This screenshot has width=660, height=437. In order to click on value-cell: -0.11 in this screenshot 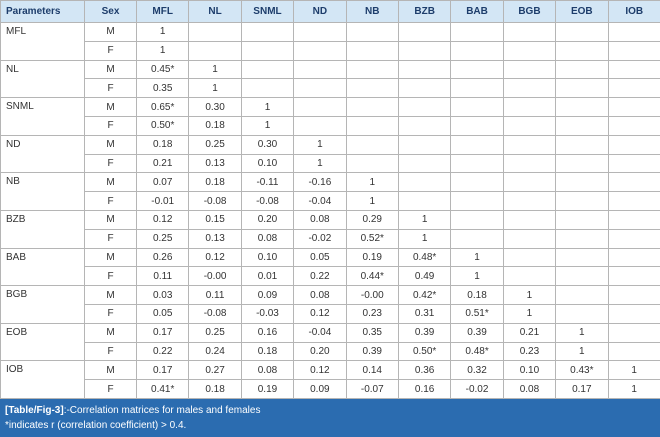, I will do `click(267, 182)`.